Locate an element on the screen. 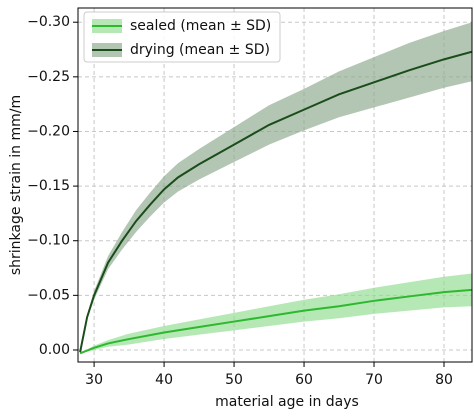  y-tick-label: −0.25 is located at coordinates (48, 77).